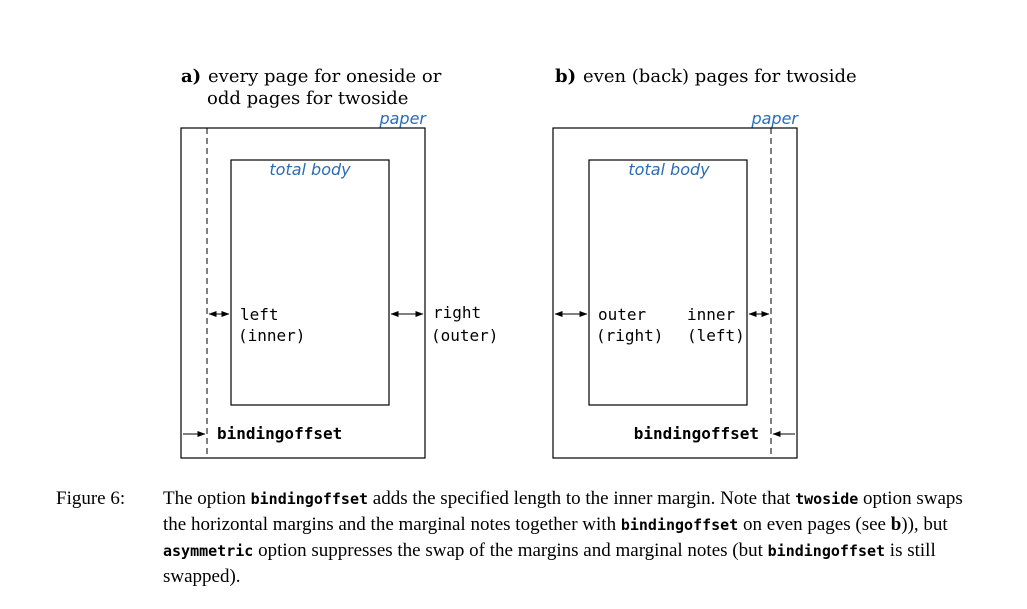 This screenshot has width=1027, height=609. I want to click on caption-text-7: is still swapped)., so click(549, 563).